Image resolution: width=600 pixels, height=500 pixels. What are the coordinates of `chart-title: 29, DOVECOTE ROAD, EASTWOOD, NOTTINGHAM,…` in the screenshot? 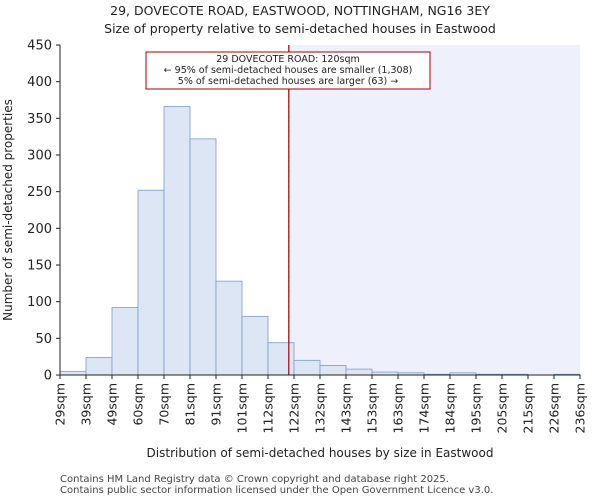 It's located at (300, 10).